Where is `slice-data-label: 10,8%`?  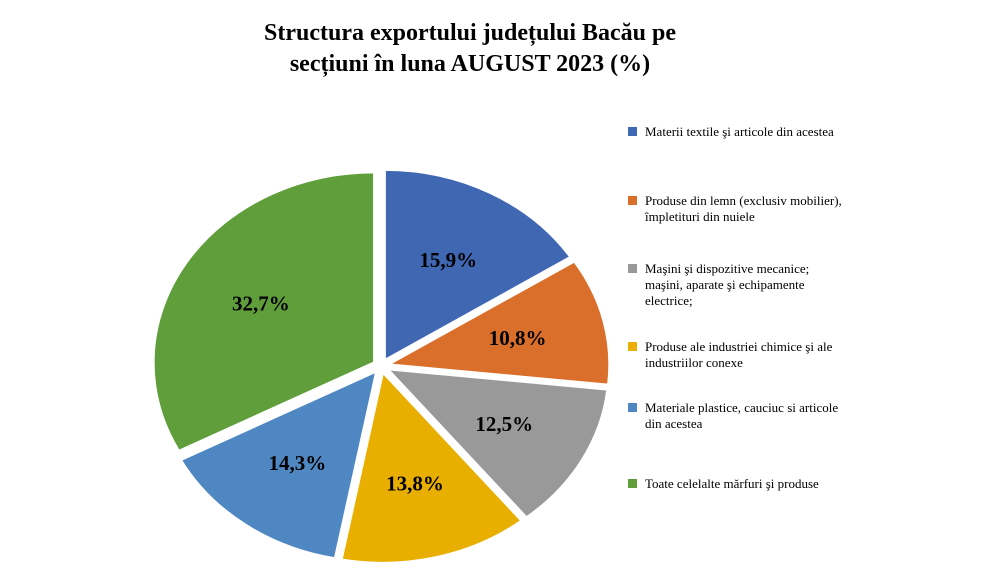 slice-data-label: 10,8% is located at coordinates (518, 338).